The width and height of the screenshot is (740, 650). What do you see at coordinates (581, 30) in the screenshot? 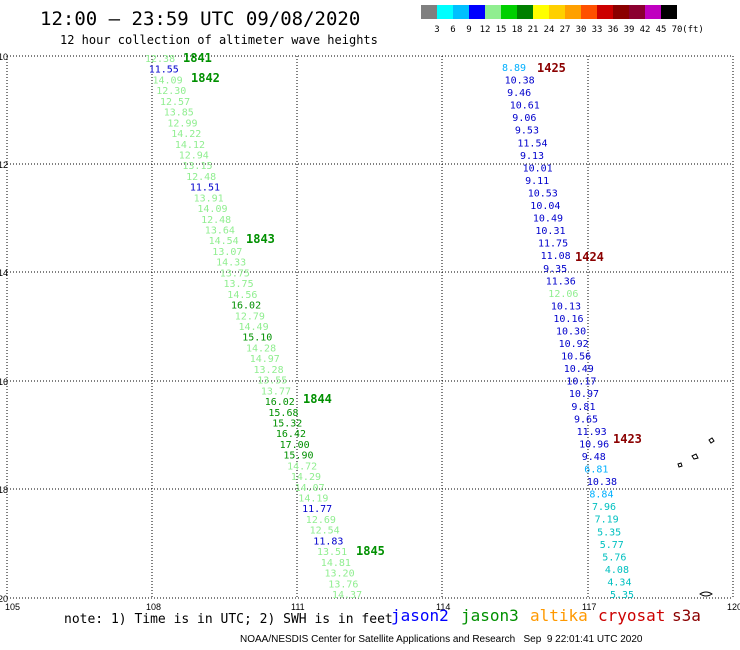
I see `color-scale-label: 30` at bounding box center [581, 30].